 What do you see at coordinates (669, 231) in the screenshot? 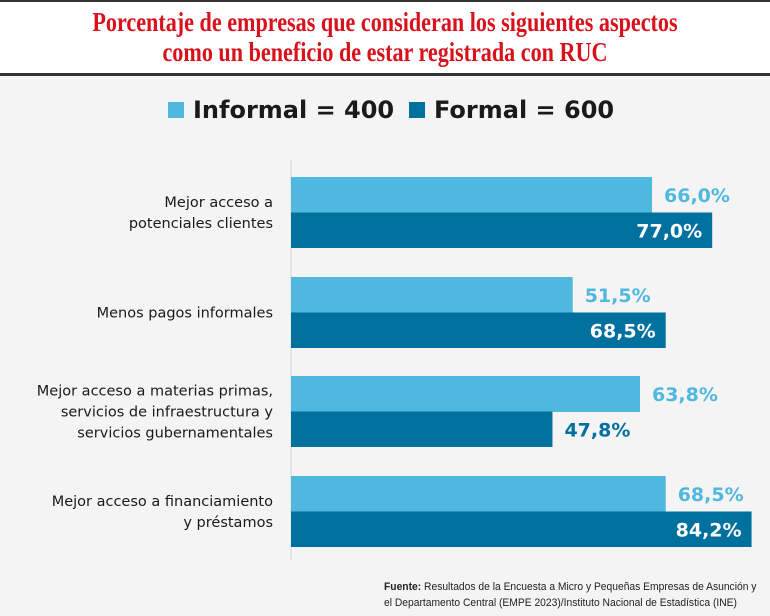
I see `data-label-formal: 77,0%` at bounding box center [669, 231].